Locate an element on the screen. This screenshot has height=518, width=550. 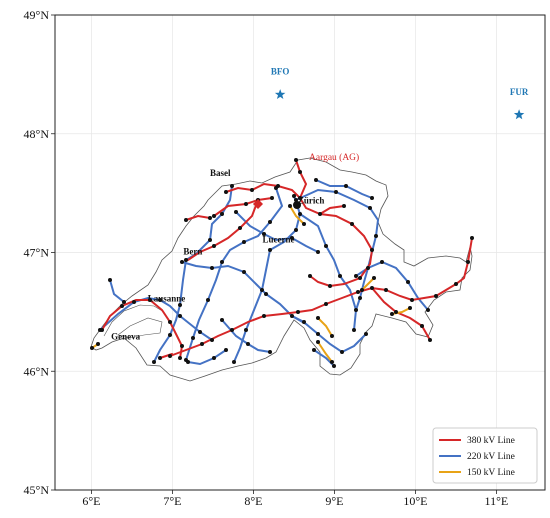
x-tick-label: 7°E is located at coordinates (172, 501).